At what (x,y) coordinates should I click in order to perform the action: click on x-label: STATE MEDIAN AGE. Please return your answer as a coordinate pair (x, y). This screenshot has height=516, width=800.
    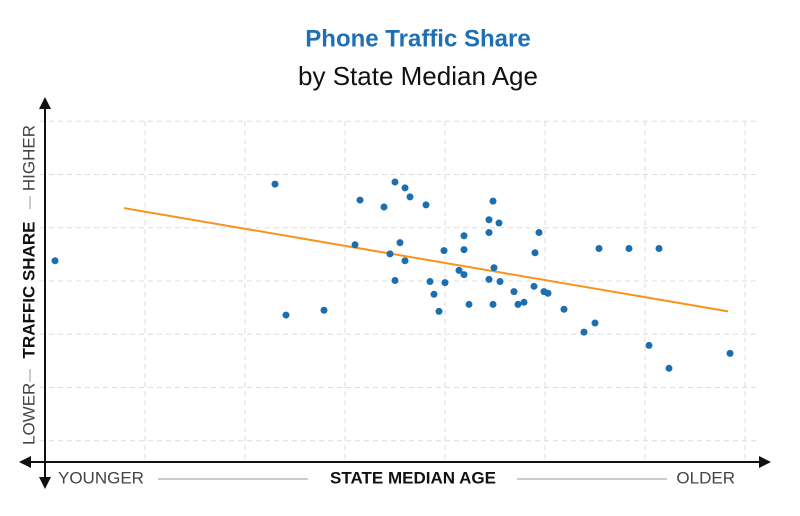
    Looking at the image, I should click on (413, 477).